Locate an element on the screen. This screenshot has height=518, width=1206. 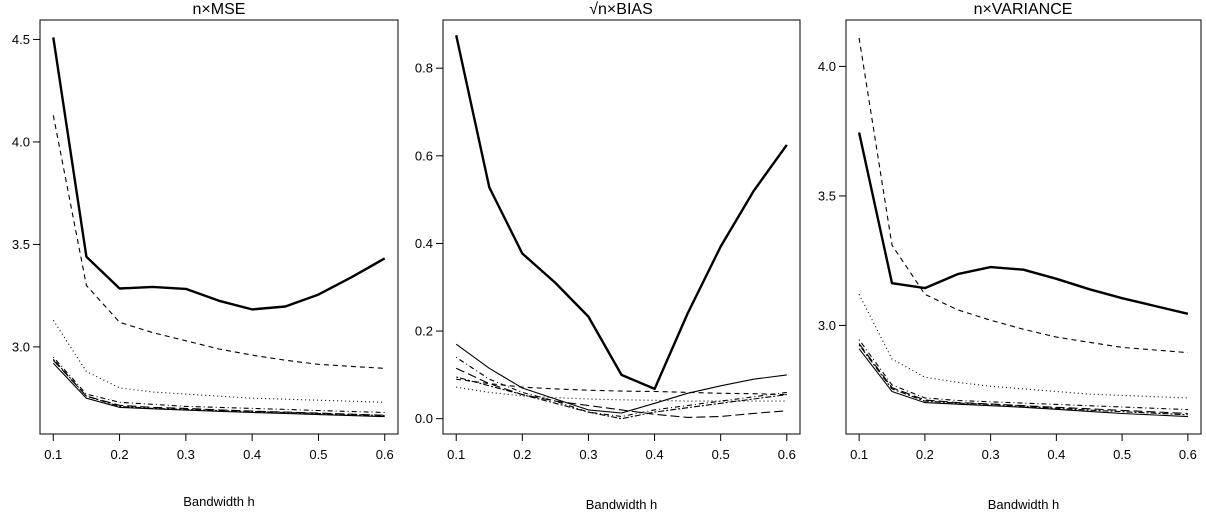
series-line-5-twodash is located at coordinates (621, 398).